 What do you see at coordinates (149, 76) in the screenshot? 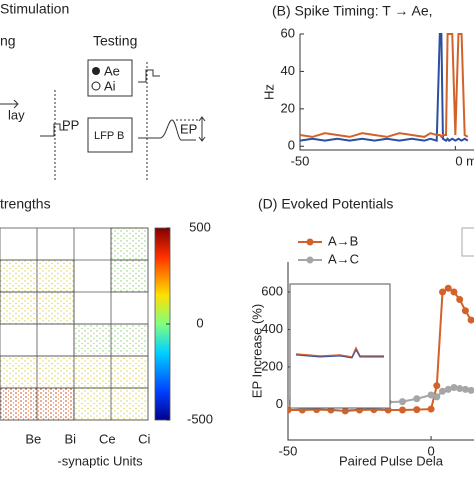
I see `pulse` at bounding box center [149, 76].